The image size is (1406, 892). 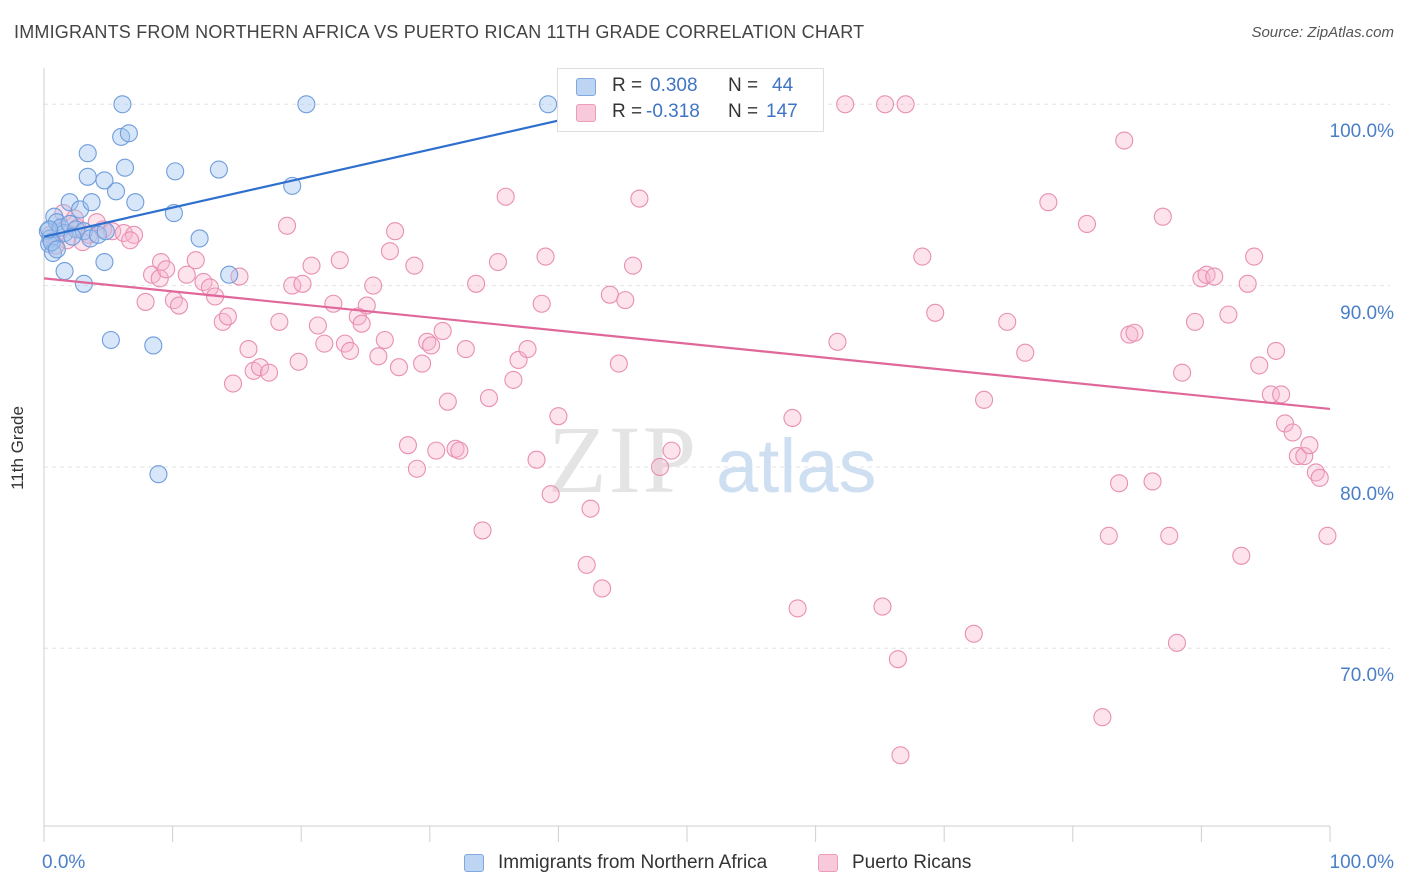 I want to click on stats-r-value: -0.318, so click(x=673, y=111).